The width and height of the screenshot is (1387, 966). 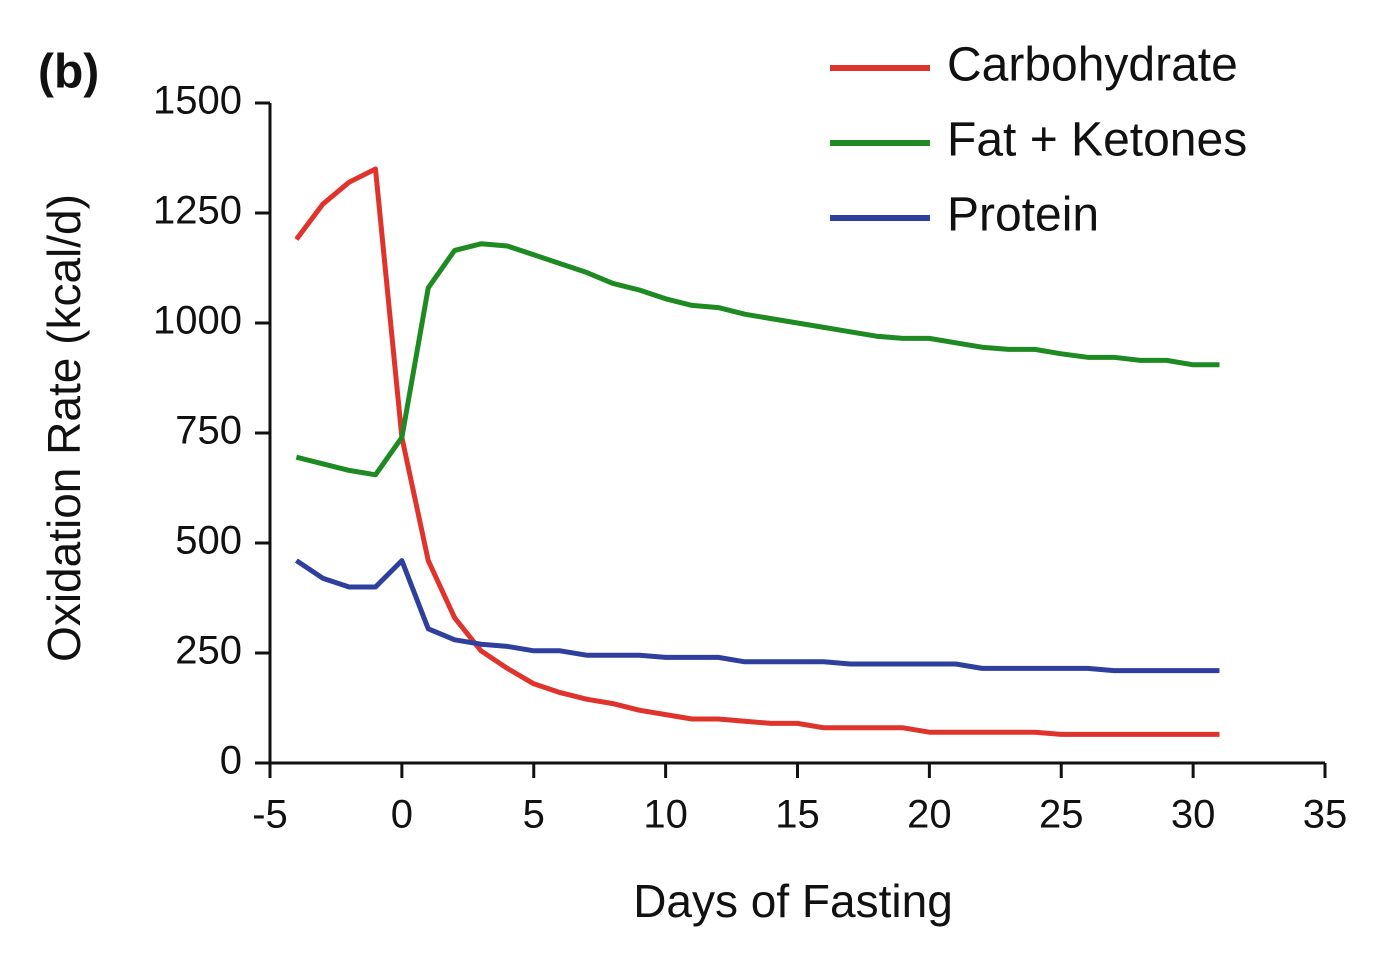 I want to click on x-tick-label: 20, so click(x=929, y=815).